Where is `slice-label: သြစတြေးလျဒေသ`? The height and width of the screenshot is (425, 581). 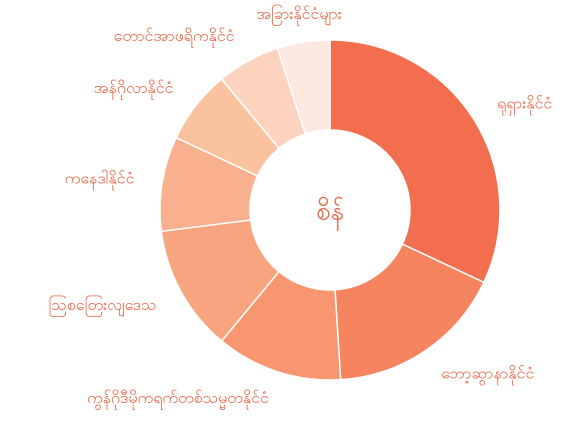 slice-label: သြစတြေးလျဒေသ is located at coordinates (103, 306).